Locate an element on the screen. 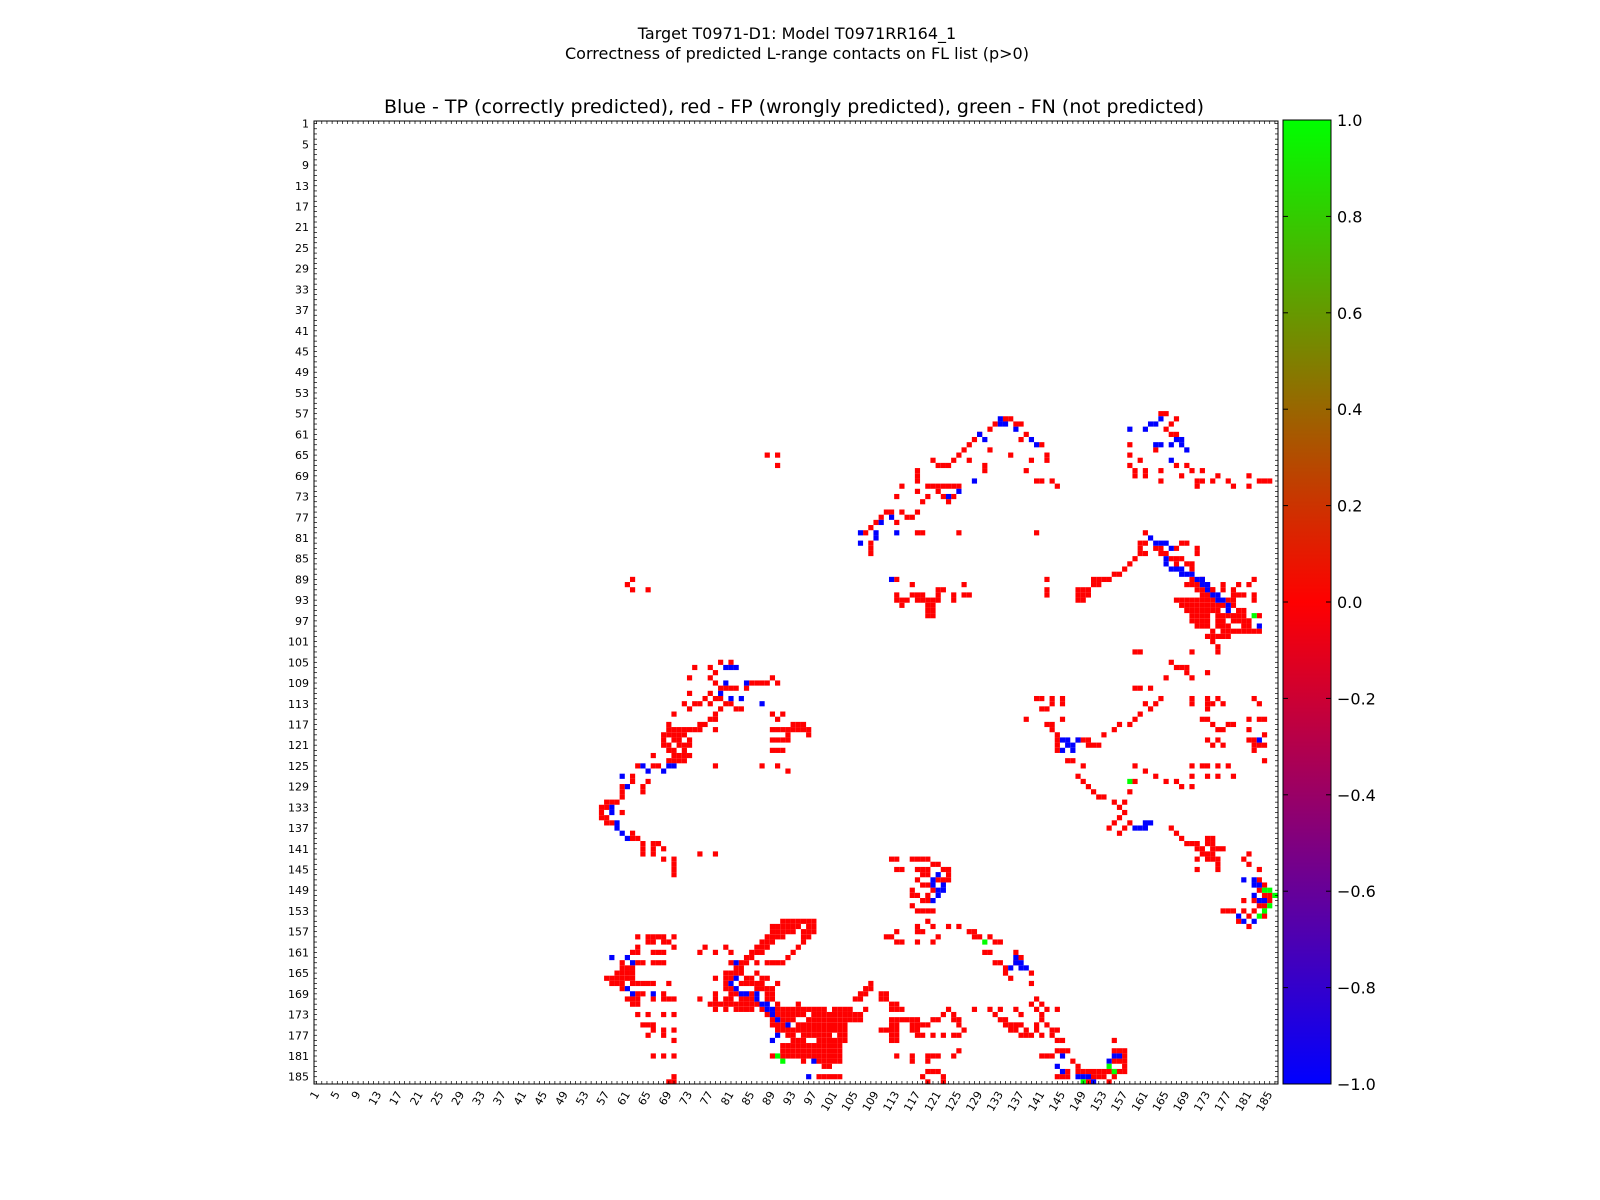 This screenshot has height=1200, width=1600. y-tick-label: 125 is located at coordinates (298, 766).